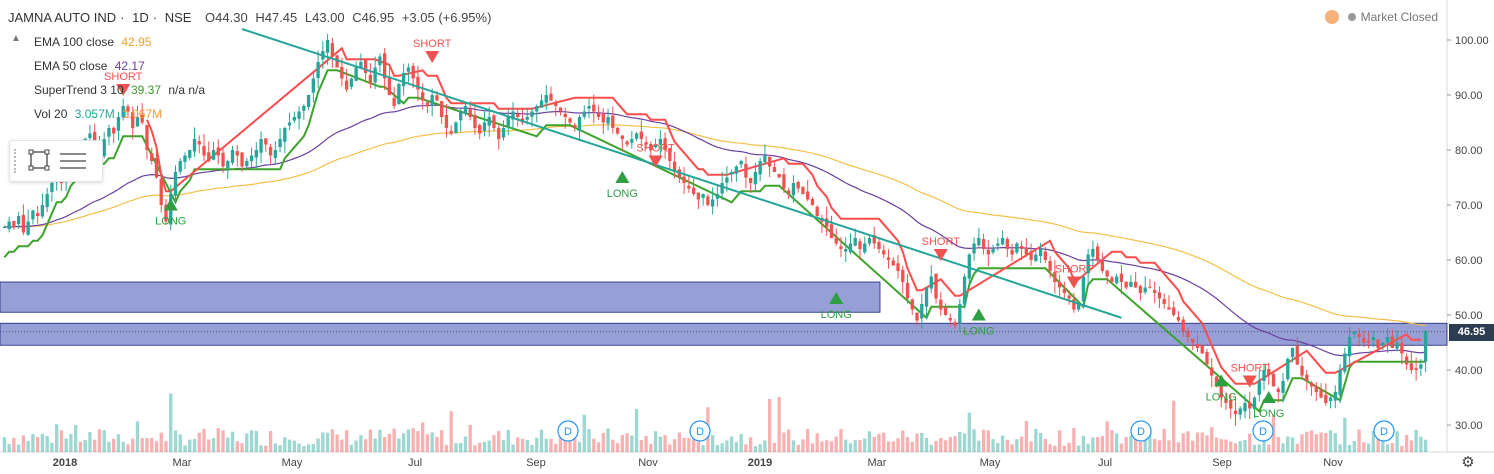 This screenshot has width=1494, height=474. I want to click on interval: 1D, so click(140, 17).